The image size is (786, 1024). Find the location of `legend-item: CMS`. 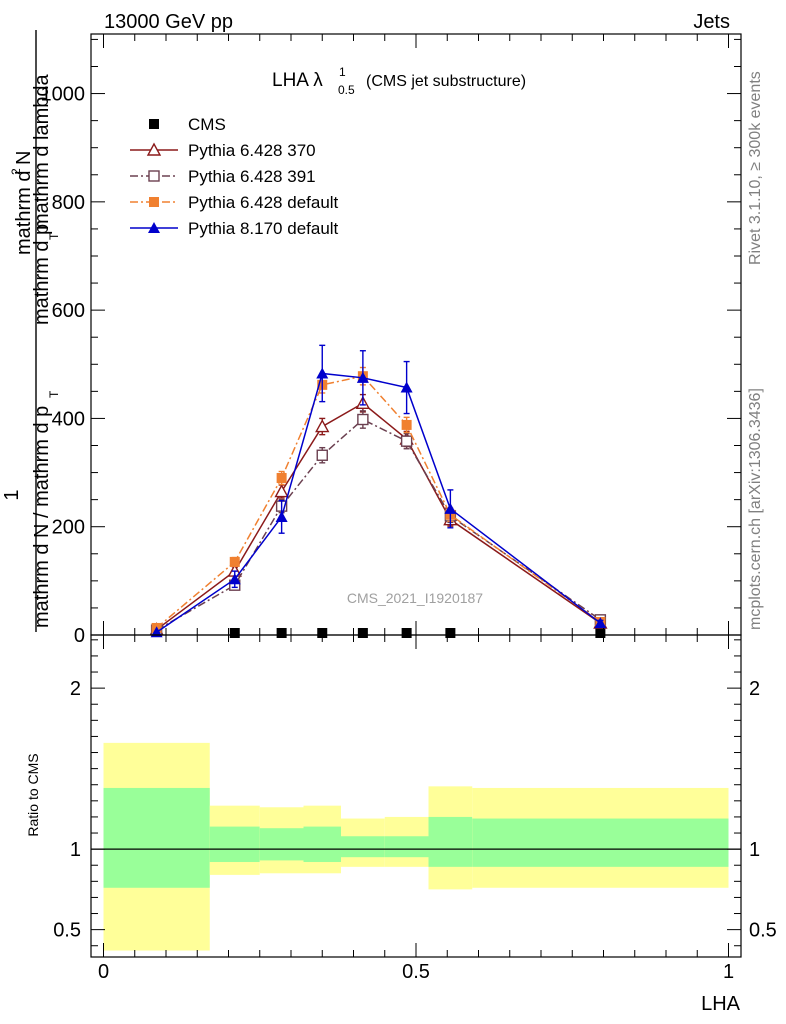

legend-item: CMS is located at coordinates (187, 124).